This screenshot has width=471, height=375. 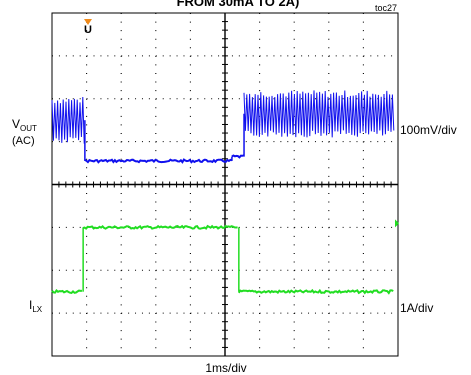 What do you see at coordinates (23, 141) in the screenshot?
I see `vout-ac-label: (AC)` at bounding box center [23, 141].